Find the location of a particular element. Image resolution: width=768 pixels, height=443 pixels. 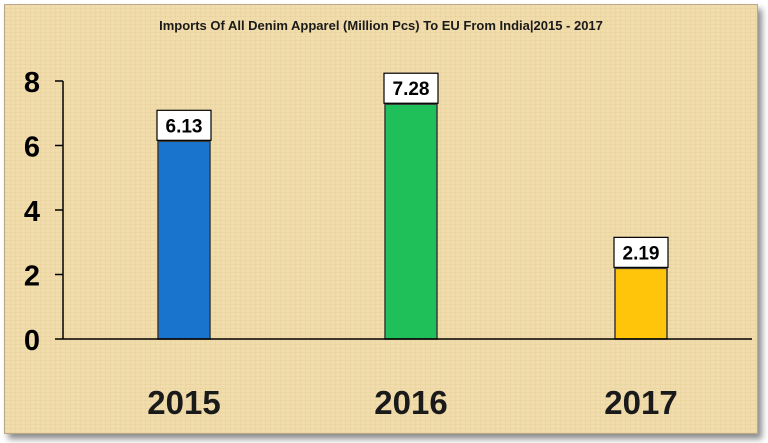

bar-2015 is located at coordinates (184, 240).